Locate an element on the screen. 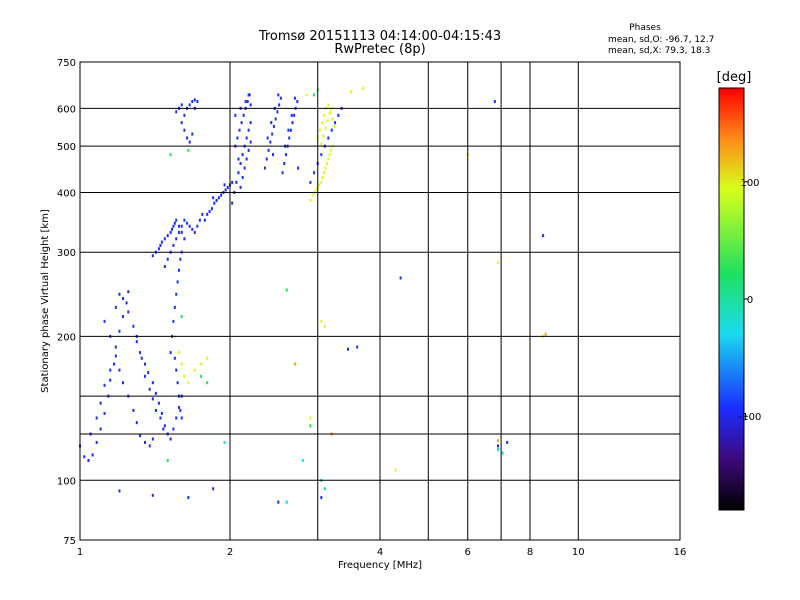 The width and height of the screenshot is (800, 600). y-tick-label: 400 is located at coordinates (66, 193).